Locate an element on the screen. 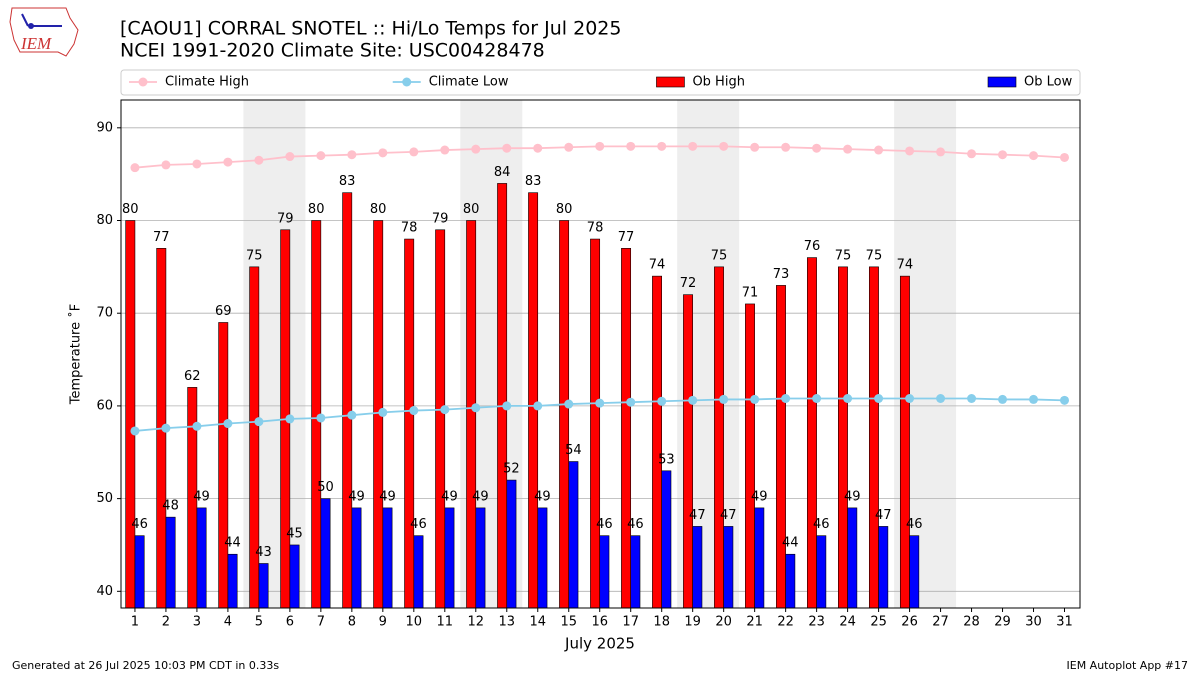  data-label: 80 is located at coordinates (378, 209).